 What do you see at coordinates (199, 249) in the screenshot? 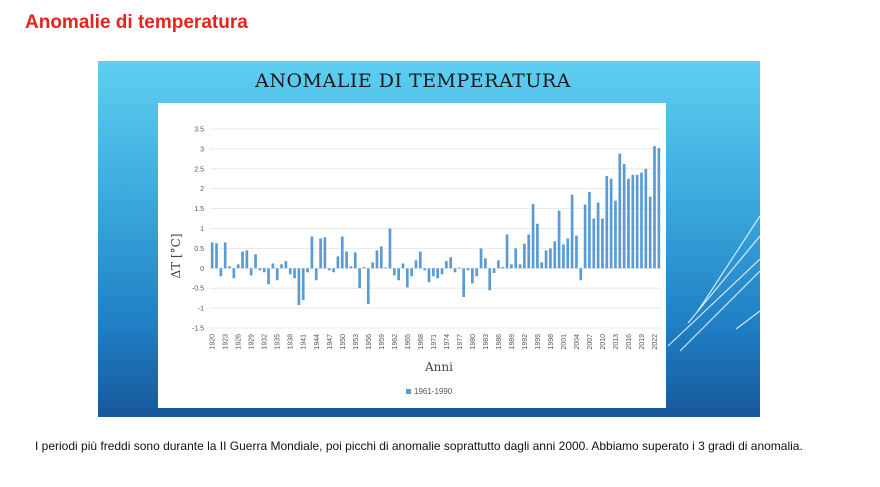
I see `y-tick-label: 0.5` at bounding box center [199, 249].